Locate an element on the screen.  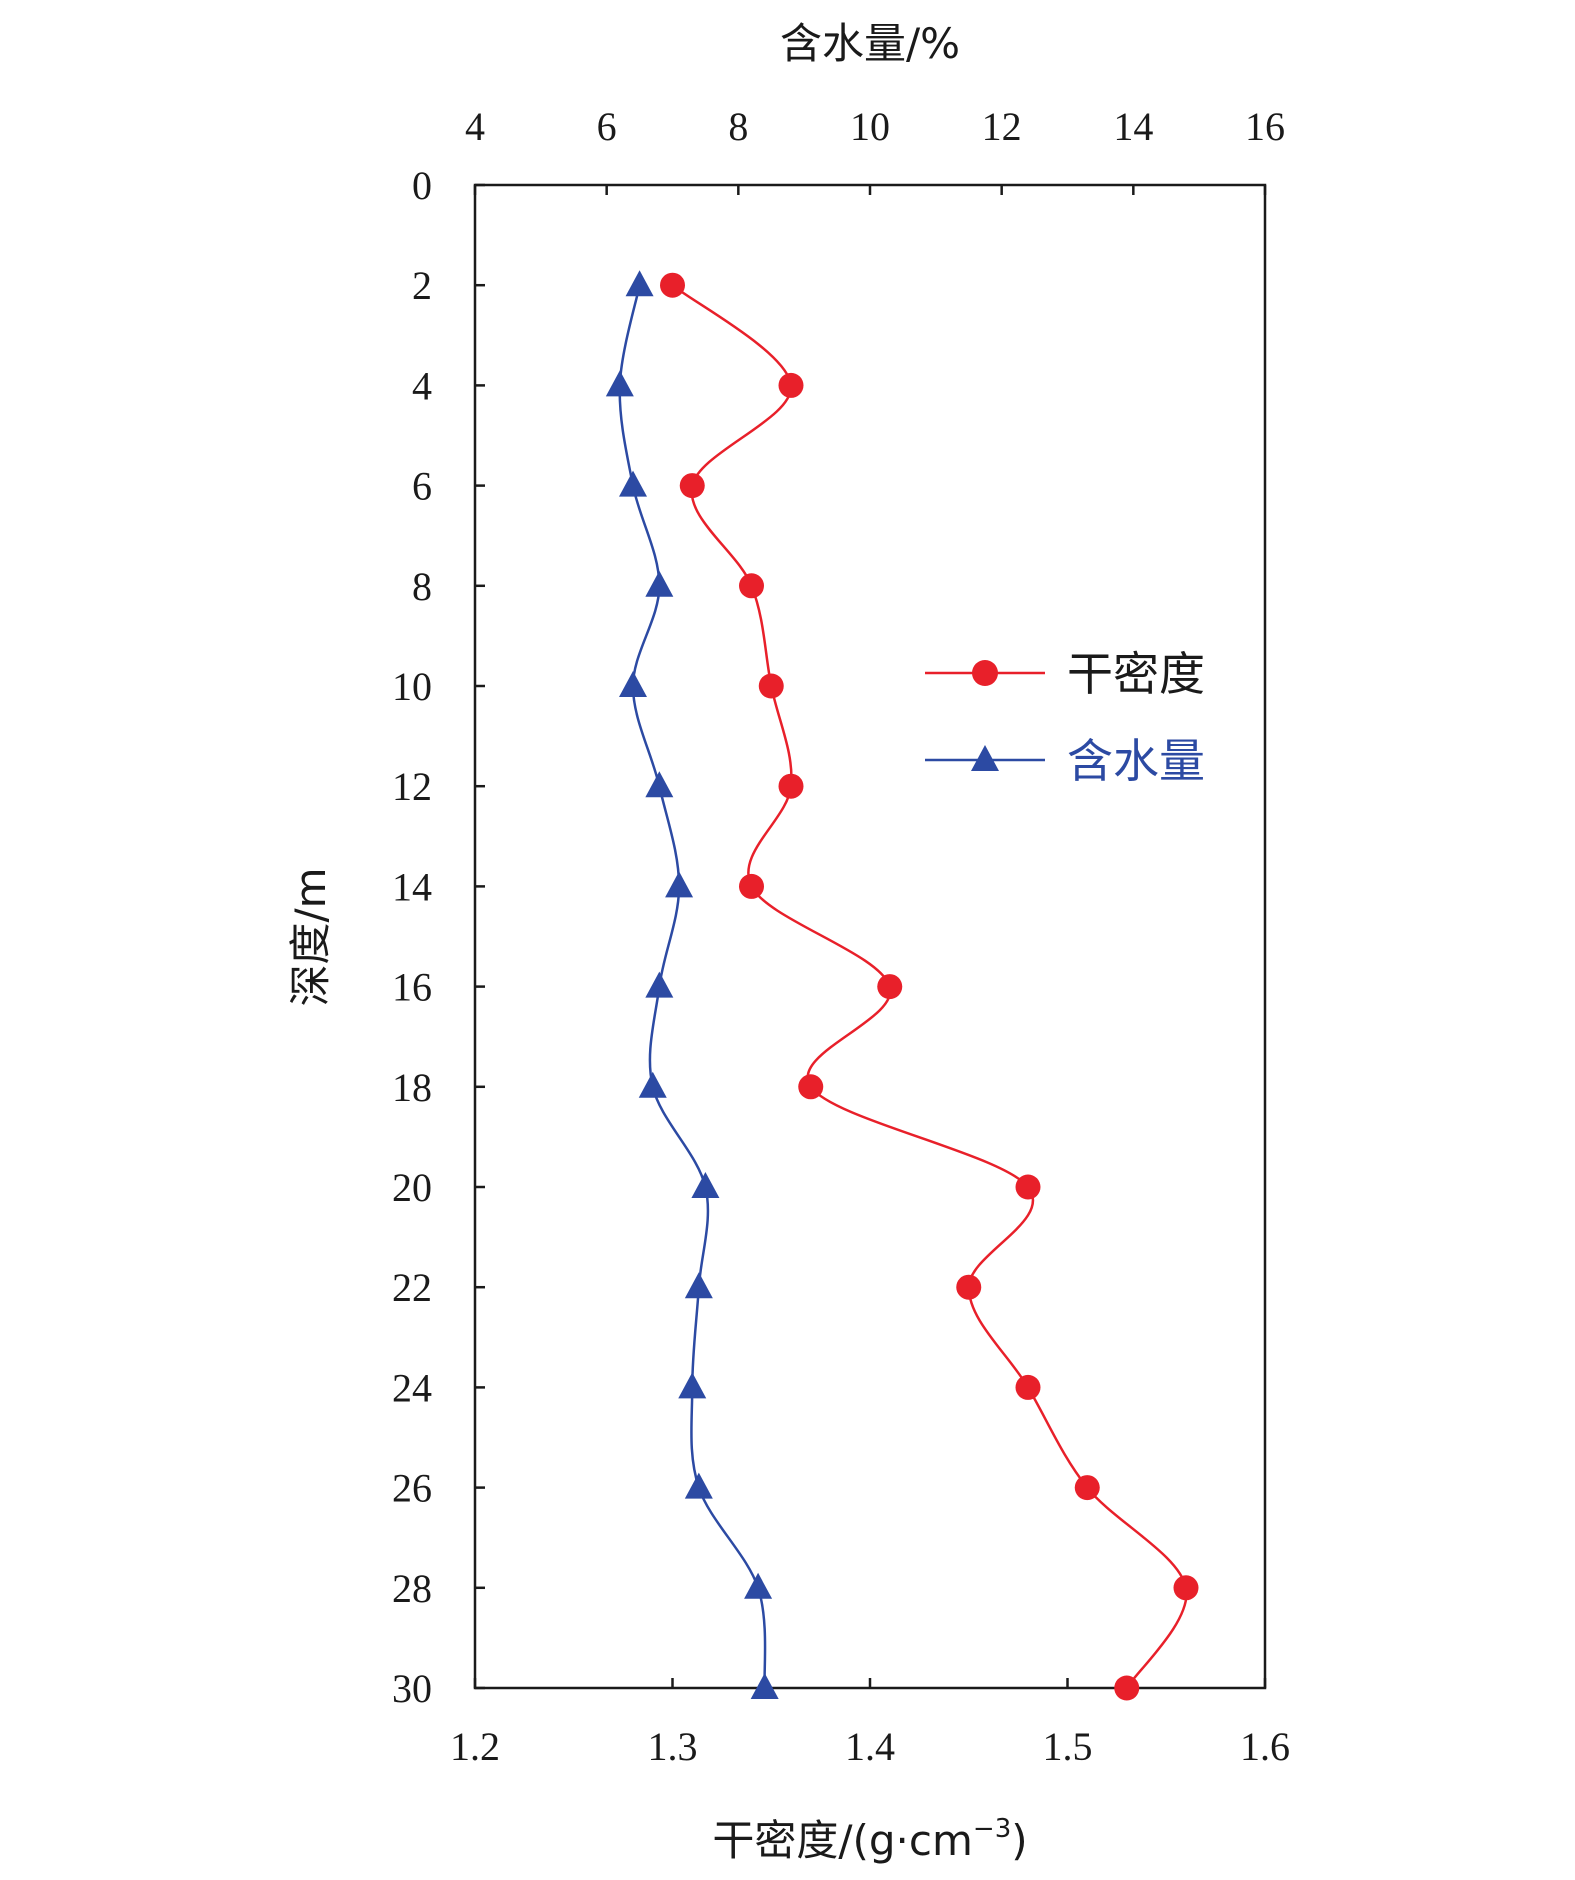
depth-tick-label: 6 is located at coordinates (422, 486).